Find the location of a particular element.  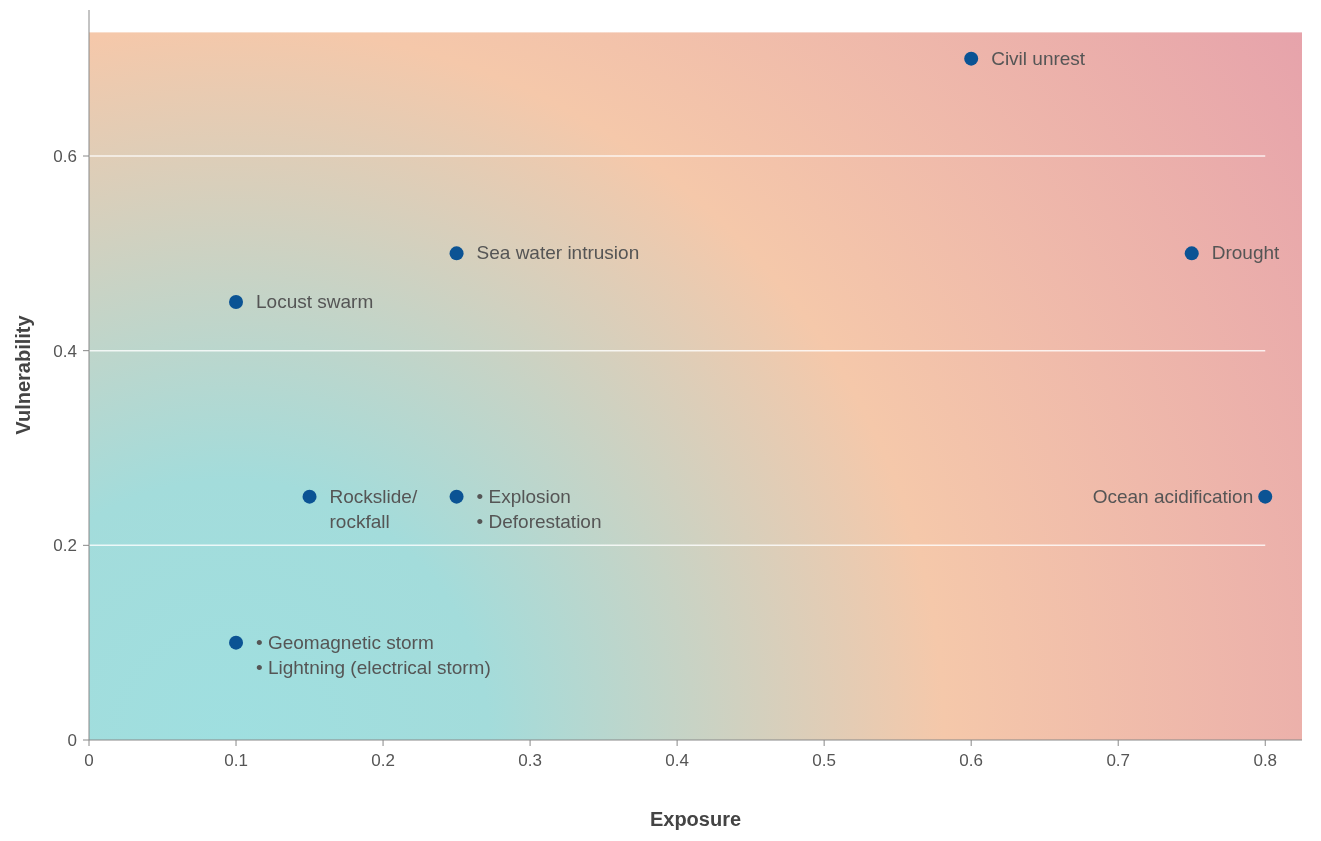

x-tick-label: 0.6 is located at coordinates (971, 760).